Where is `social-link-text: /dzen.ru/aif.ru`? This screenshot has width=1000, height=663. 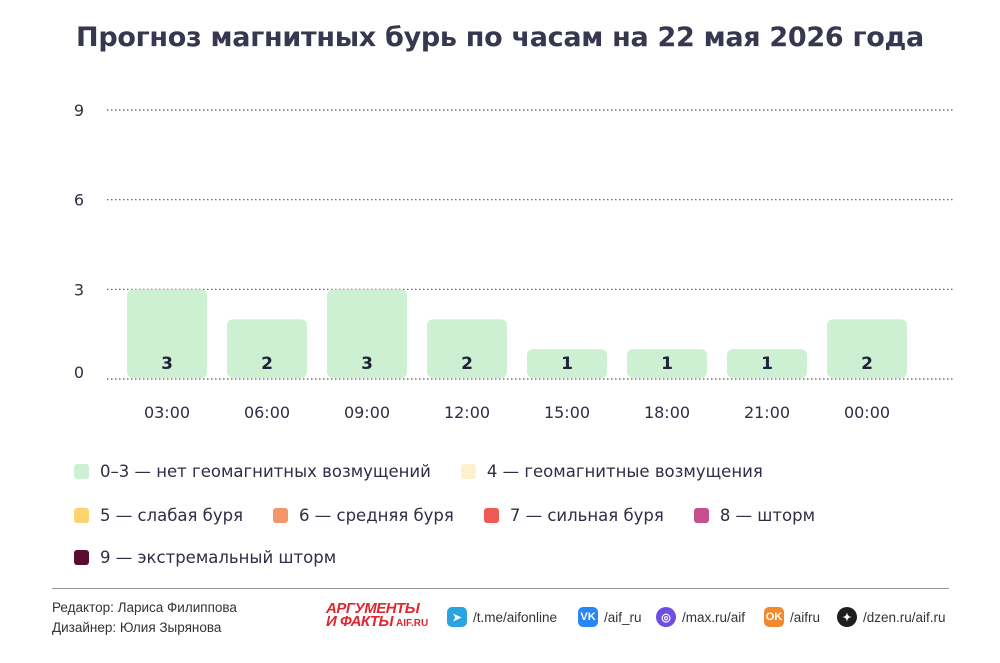 social-link-text: /dzen.ru/aif.ru is located at coordinates (904, 617).